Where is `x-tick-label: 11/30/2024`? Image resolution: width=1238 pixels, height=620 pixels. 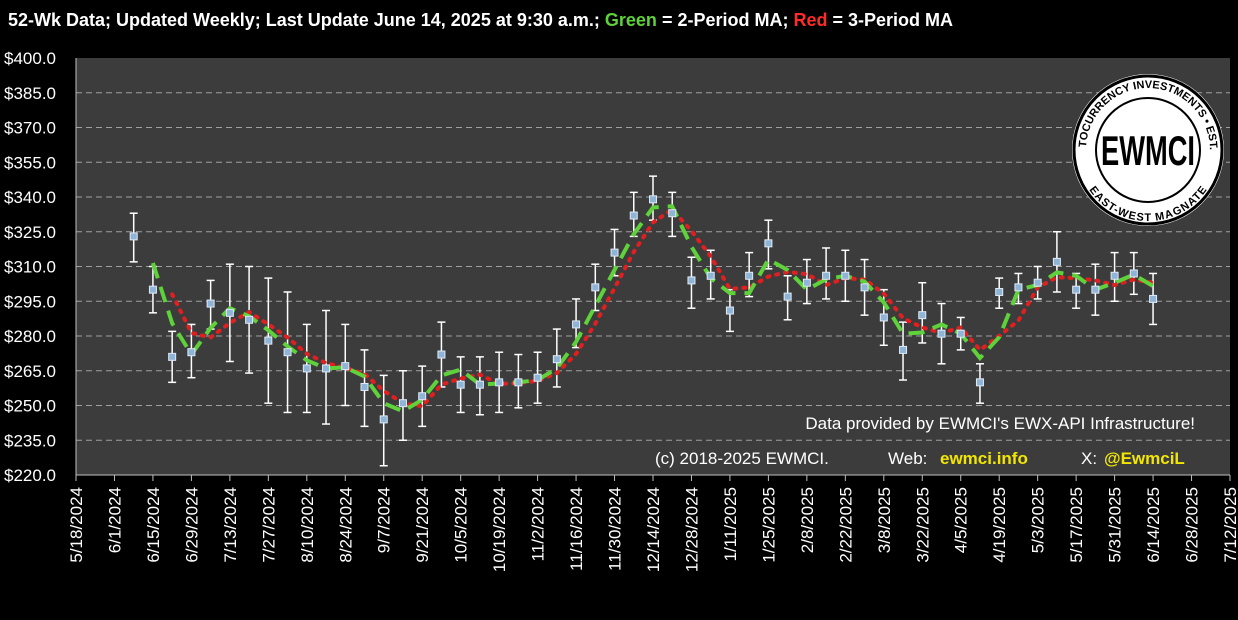 x-tick-label: 11/30/2024 is located at coordinates (615, 529).